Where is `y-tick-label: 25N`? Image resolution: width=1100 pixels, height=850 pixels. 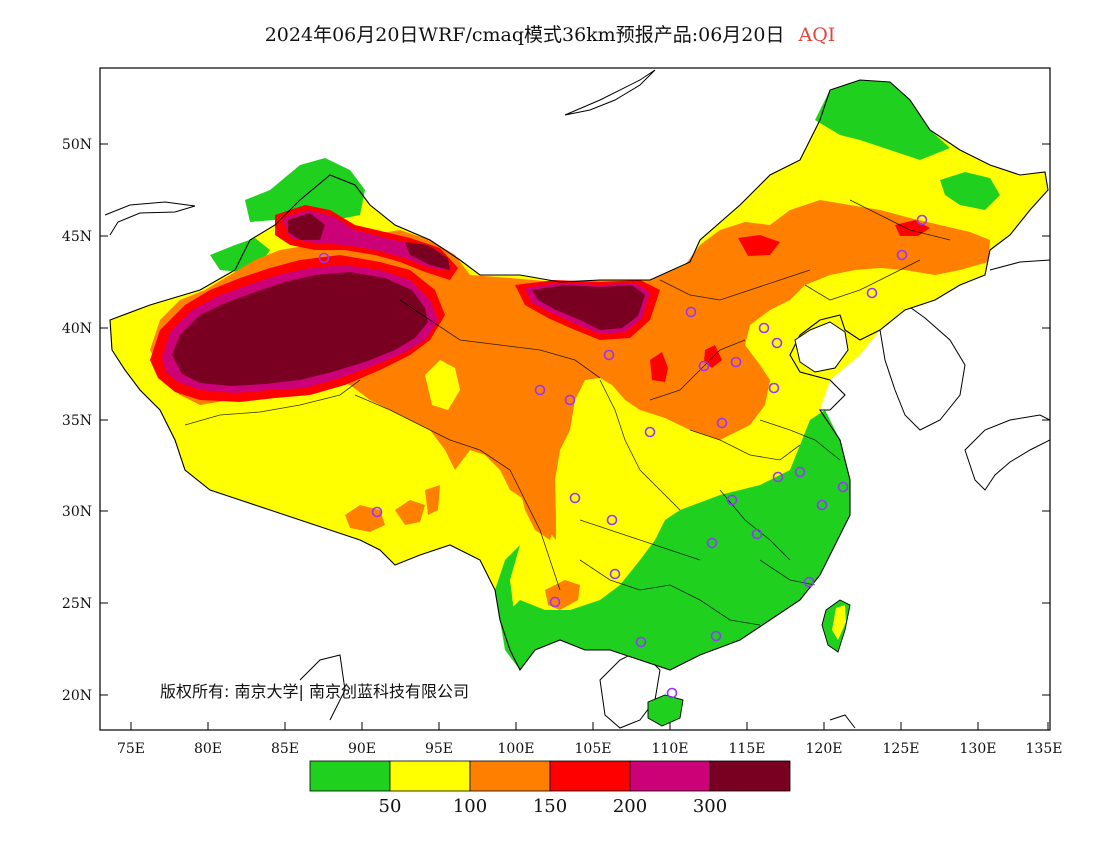 y-tick-label: 25N is located at coordinates (77, 604).